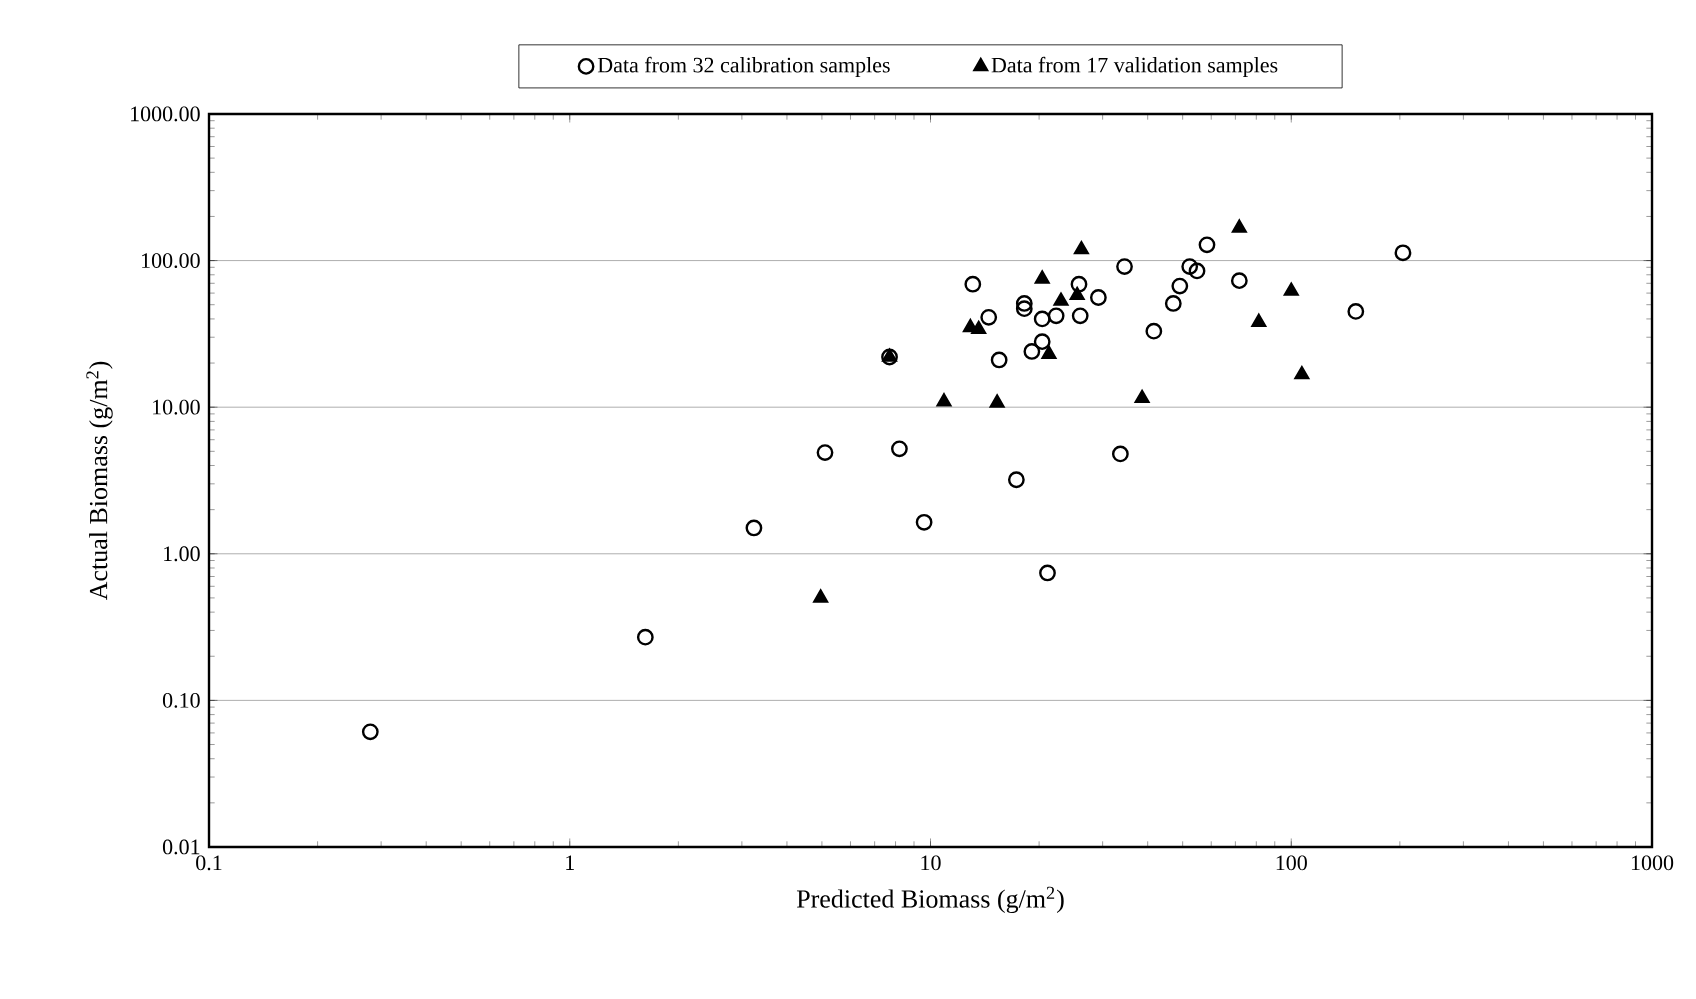 The width and height of the screenshot is (1696, 999). What do you see at coordinates (171, 261) in the screenshot?
I see `y-tick-label: 100.00` at bounding box center [171, 261].